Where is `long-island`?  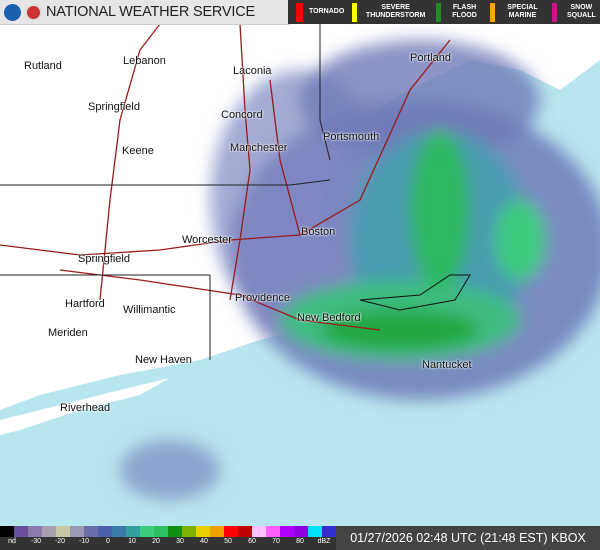 long-island is located at coordinates (85, 406).